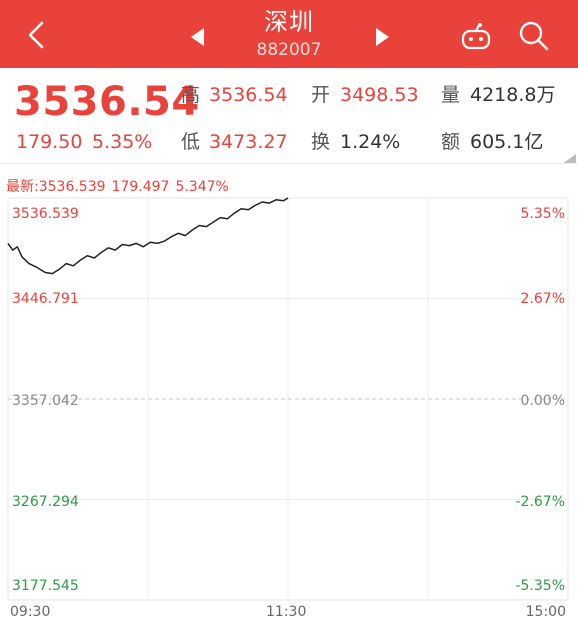 The image size is (578, 625). I want to click on latest-readout: 最新:3536.539 179.497 5.347%, so click(120, 187).